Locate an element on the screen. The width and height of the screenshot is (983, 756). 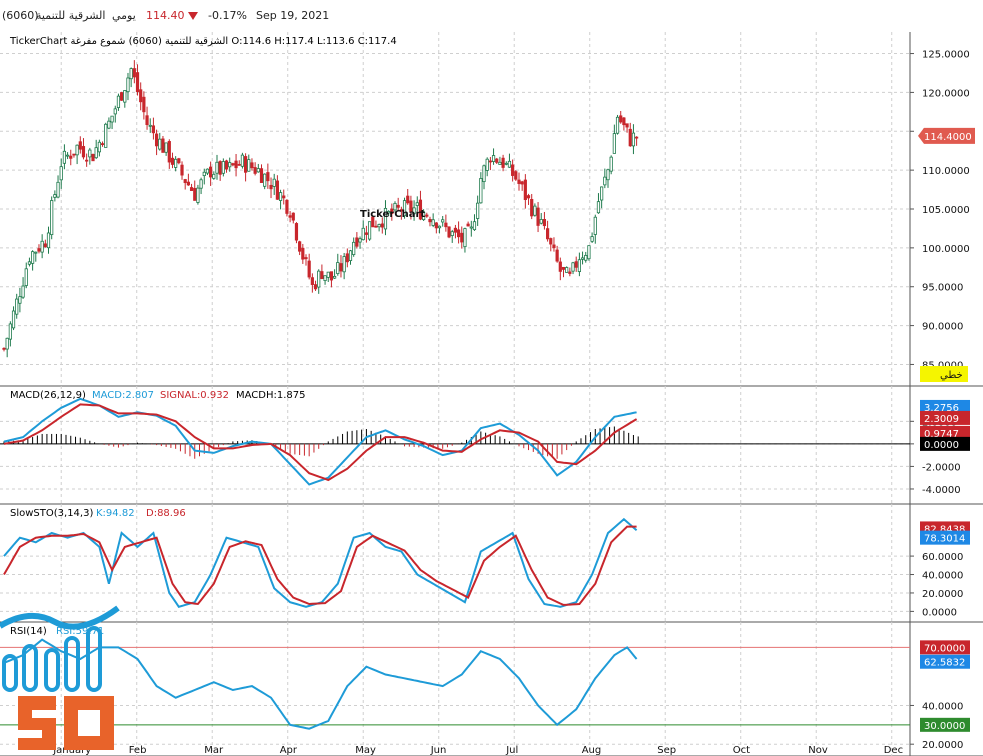
x-tick-label: Feb is located at coordinates (138, 750).